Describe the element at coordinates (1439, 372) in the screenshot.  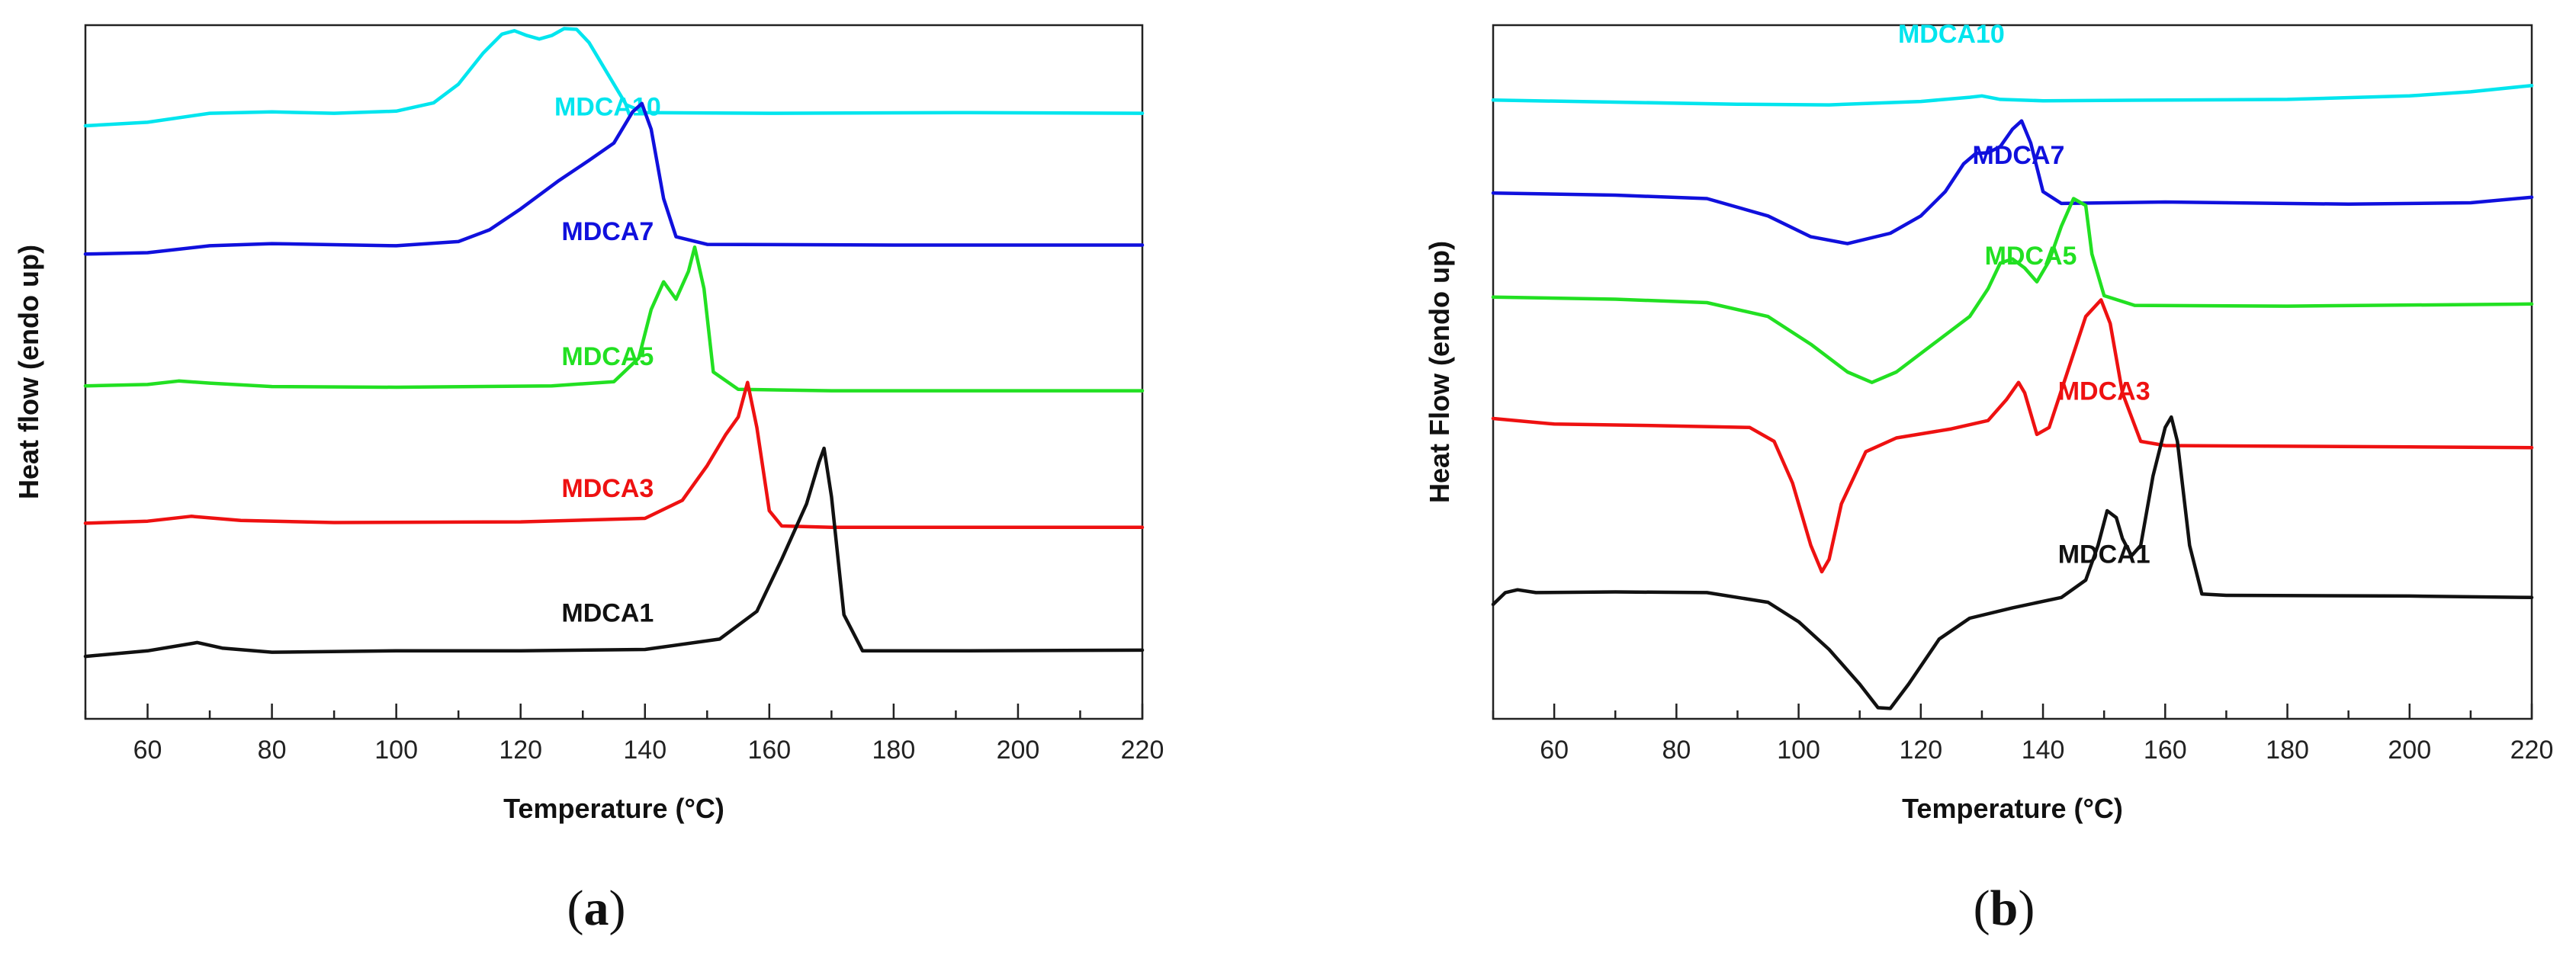
I see `y-axis-title: Heat Flow (endo up)` at that location.